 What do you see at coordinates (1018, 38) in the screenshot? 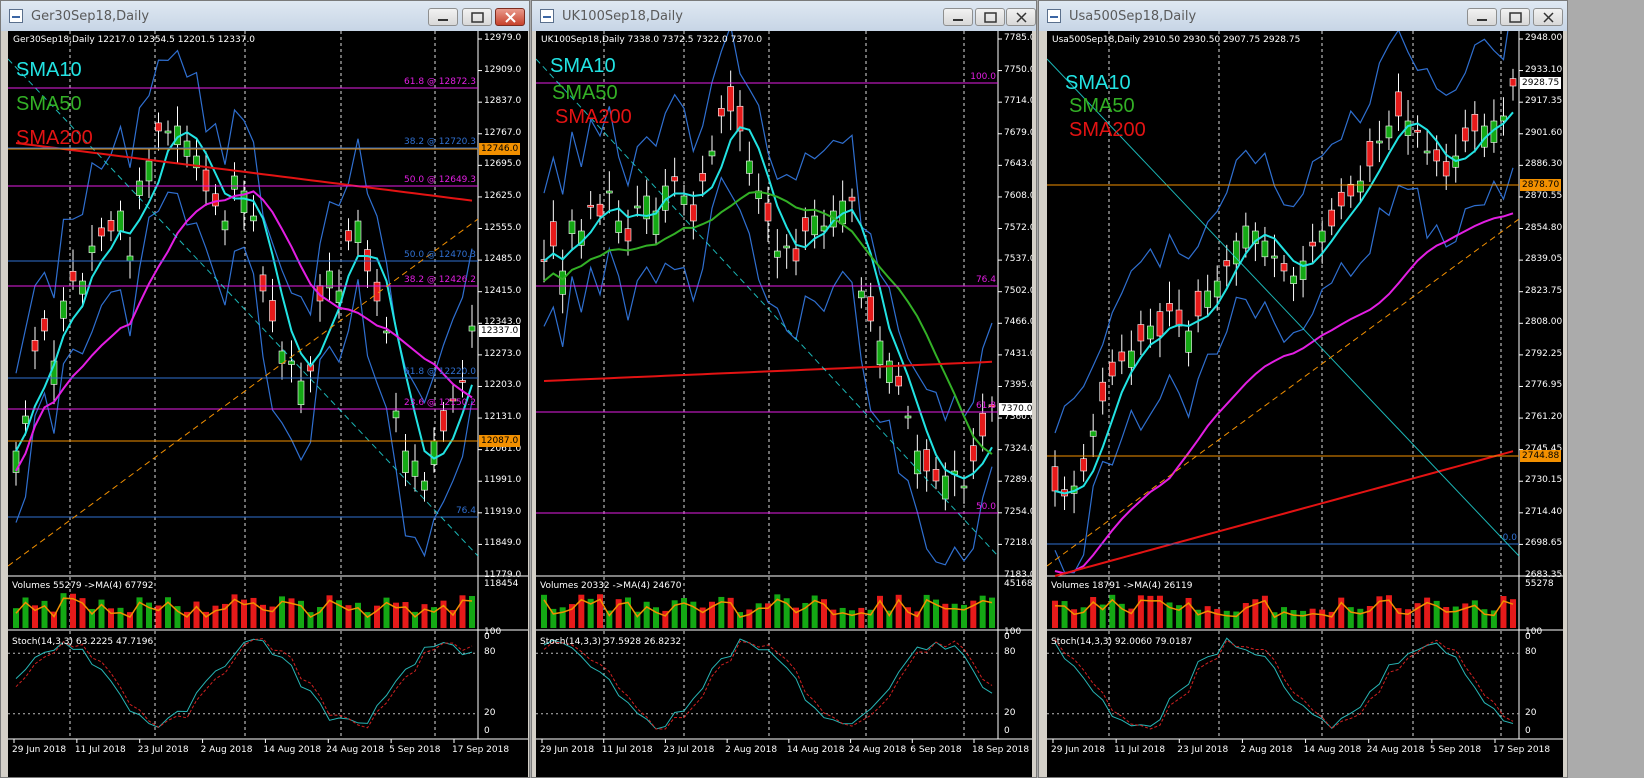
I see `price-tick-label: 7785.0` at bounding box center [1018, 38].